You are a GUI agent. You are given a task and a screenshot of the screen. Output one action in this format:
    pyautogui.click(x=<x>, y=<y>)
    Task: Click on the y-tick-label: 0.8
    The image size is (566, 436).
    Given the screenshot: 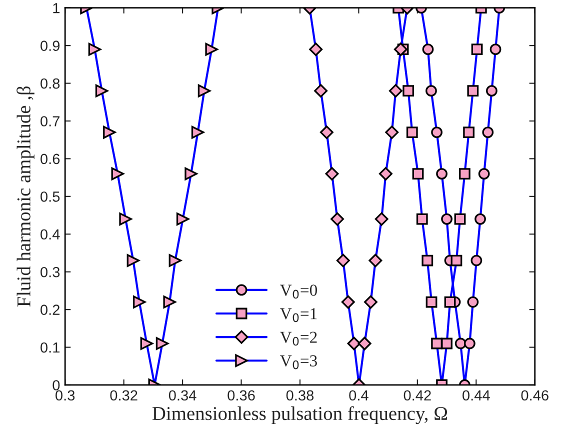 What is the action you would take?
    pyautogui.click(x=50, y=83)
    